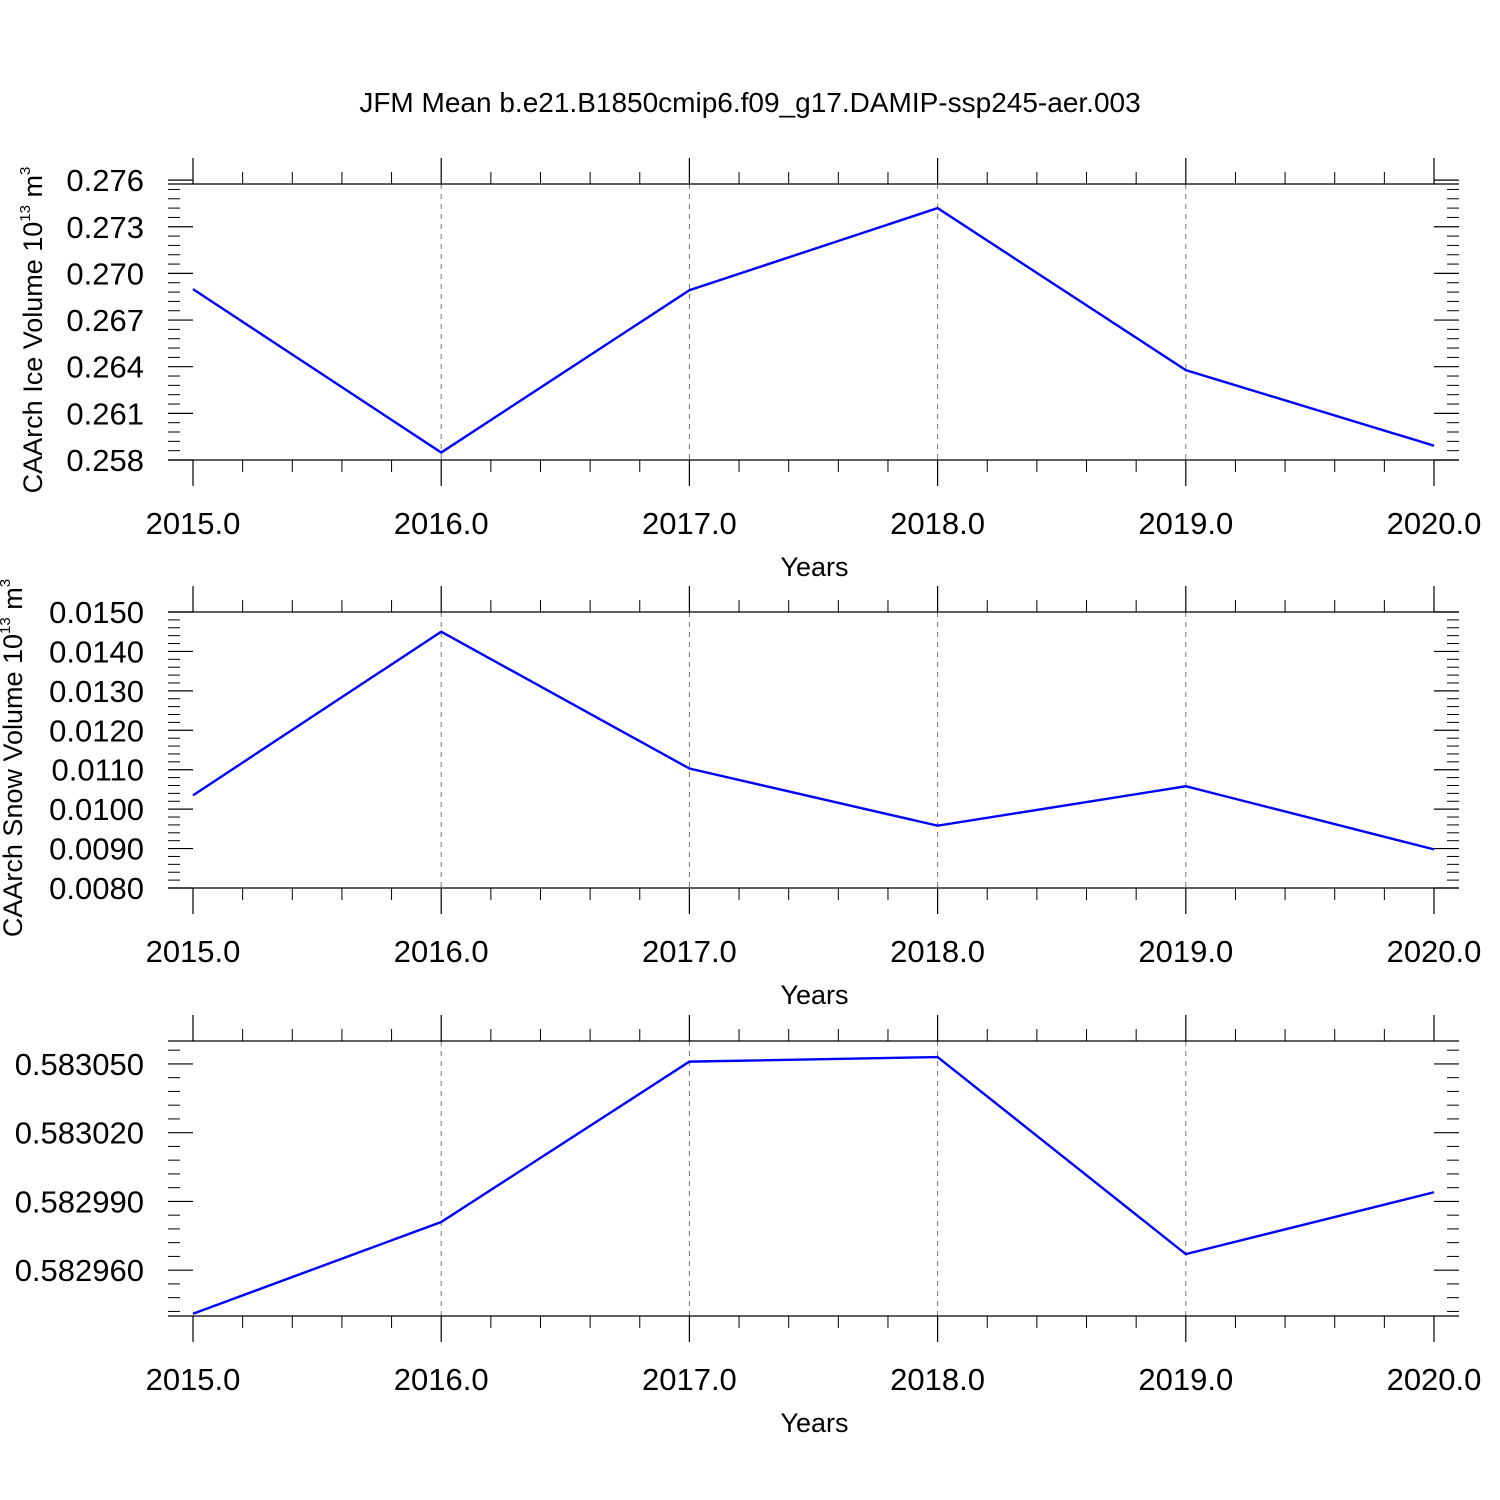 Image resolution: width=1500 pixels, height=1500 pixels. What do you see at coordinates (105, 367) in the screenshot?
I see `y-tick-label: 0.264` at bounding box center [105, 367].